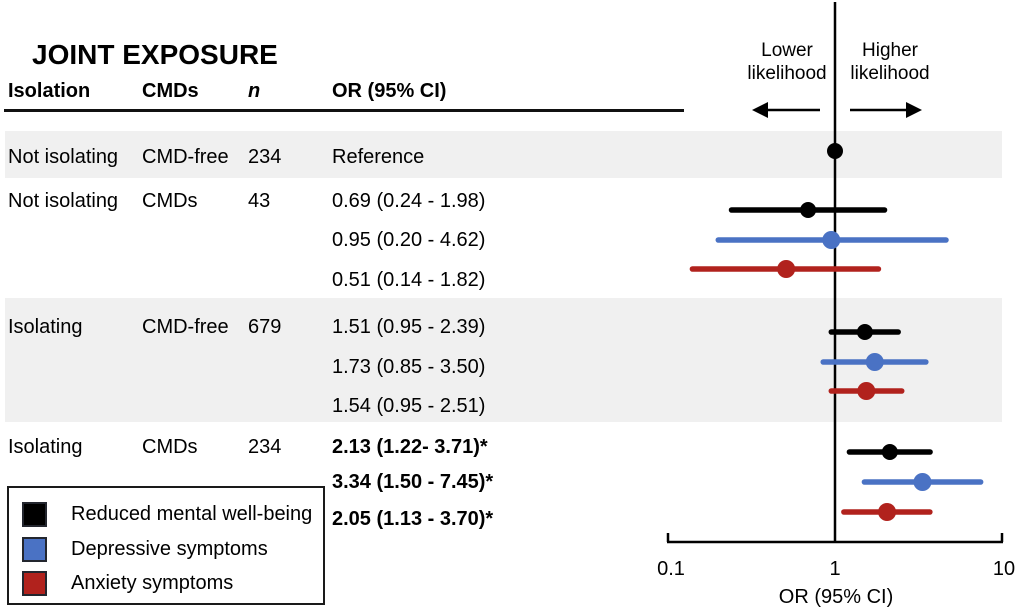 This screenshot has height=615, width=1020. What do you see at coordinates (914, 110) in the screenshot?
I see `right-arrow-icon` at bounding box center [914, 110].